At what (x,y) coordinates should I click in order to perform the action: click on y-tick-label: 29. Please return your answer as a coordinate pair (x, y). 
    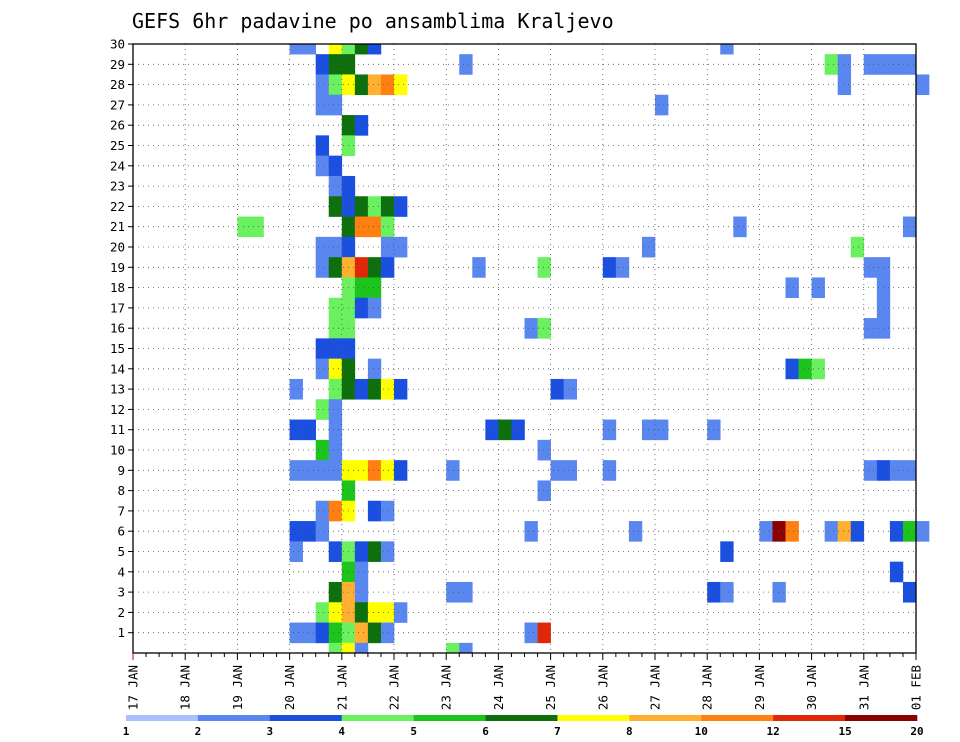
    Looking at the image, I should click on (117, 64).